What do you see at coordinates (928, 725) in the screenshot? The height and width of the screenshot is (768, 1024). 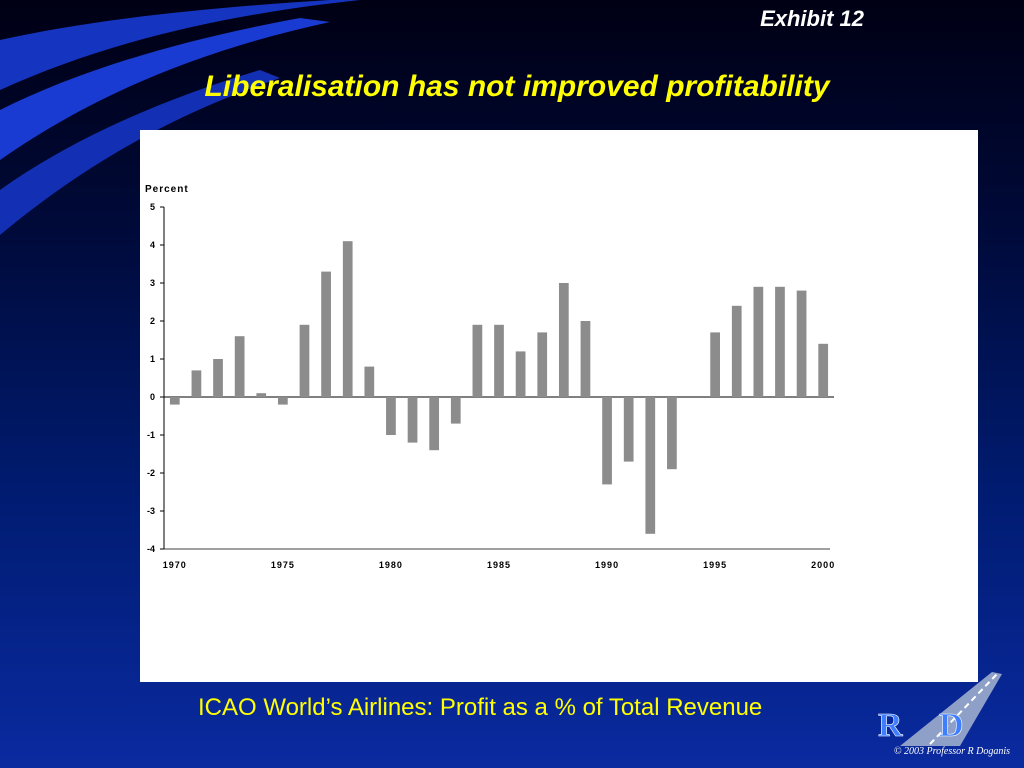 I see `logo-text: R D` at bounding box center [928, 725].